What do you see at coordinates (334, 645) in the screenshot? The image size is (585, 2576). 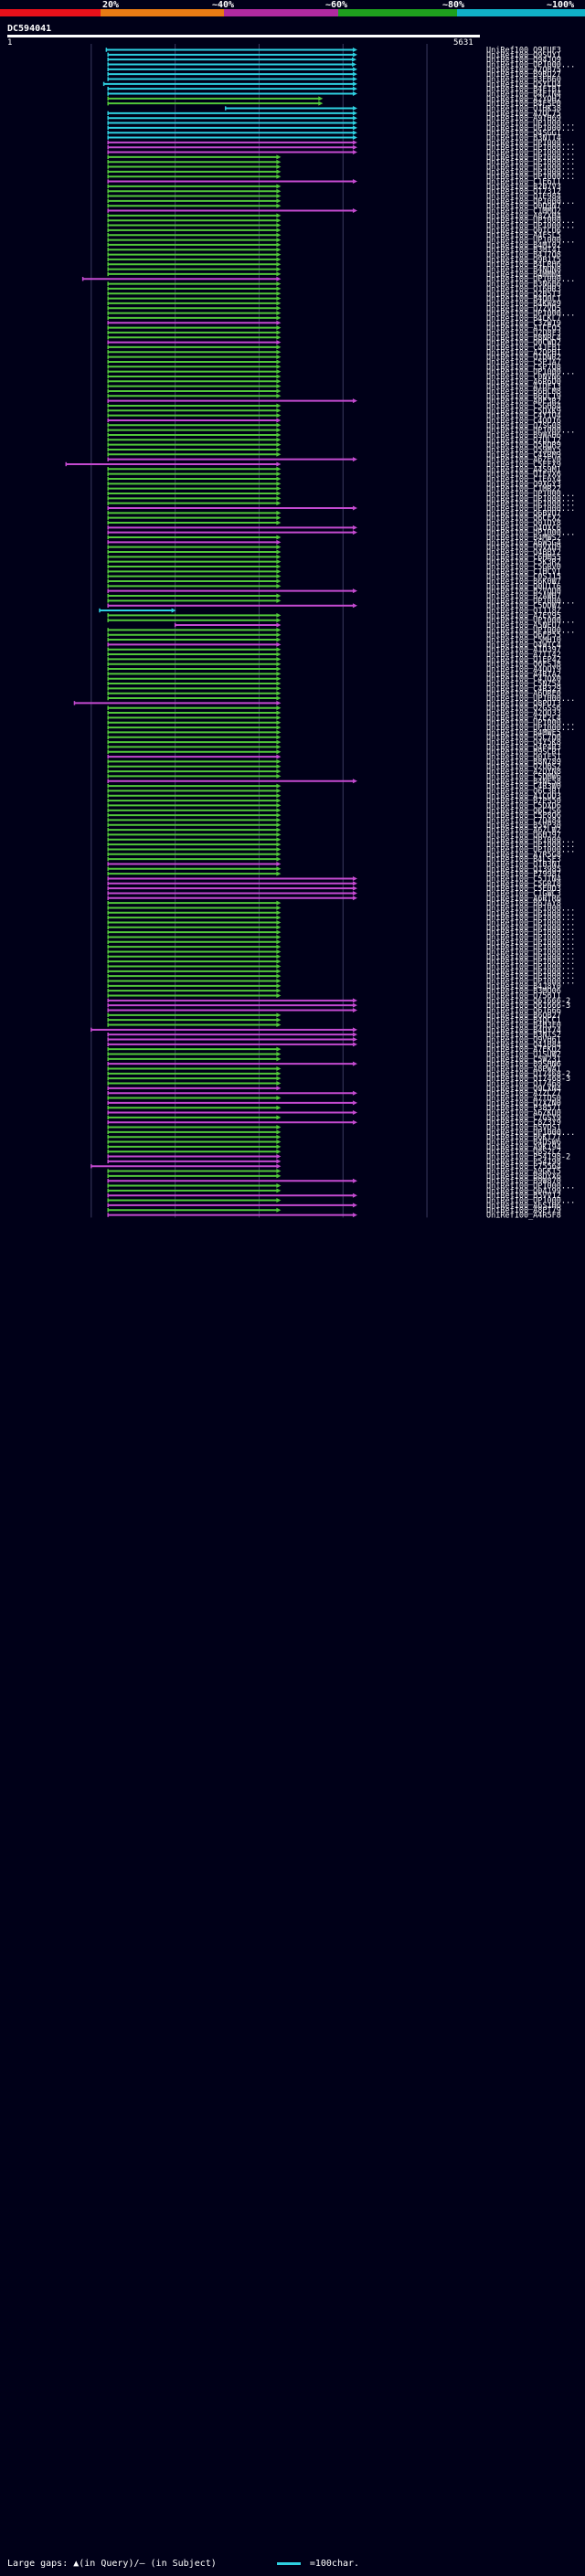 I see `hit-row: UniRef100_Q4WTC4` at bounding box center [334, 645].